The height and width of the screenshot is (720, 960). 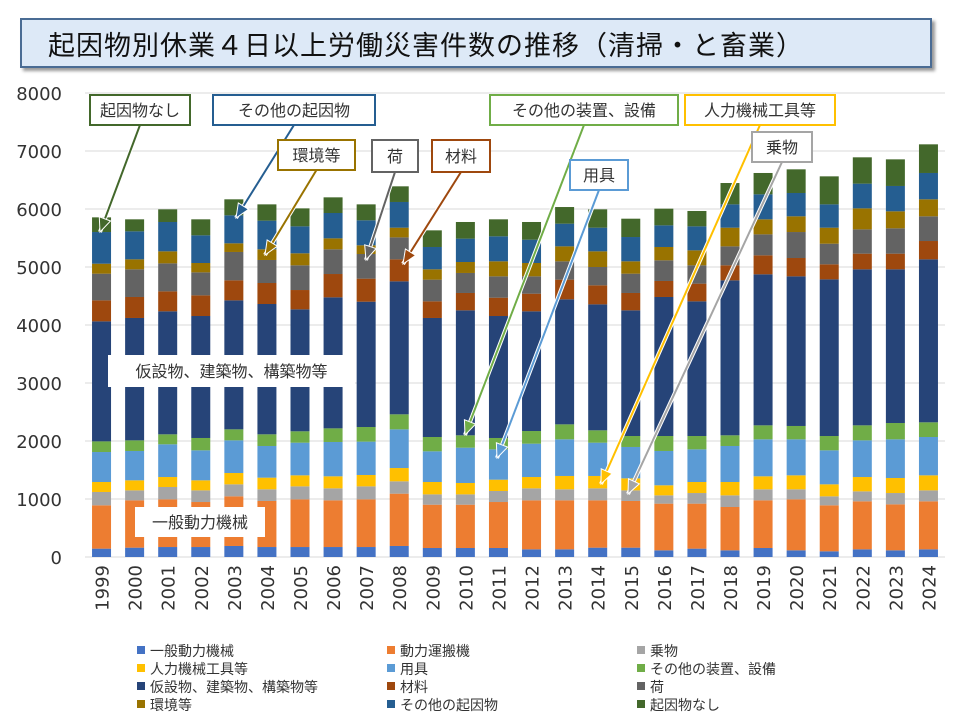 I want to click on x-tick-label: 2020, so click(x=797, y=588).